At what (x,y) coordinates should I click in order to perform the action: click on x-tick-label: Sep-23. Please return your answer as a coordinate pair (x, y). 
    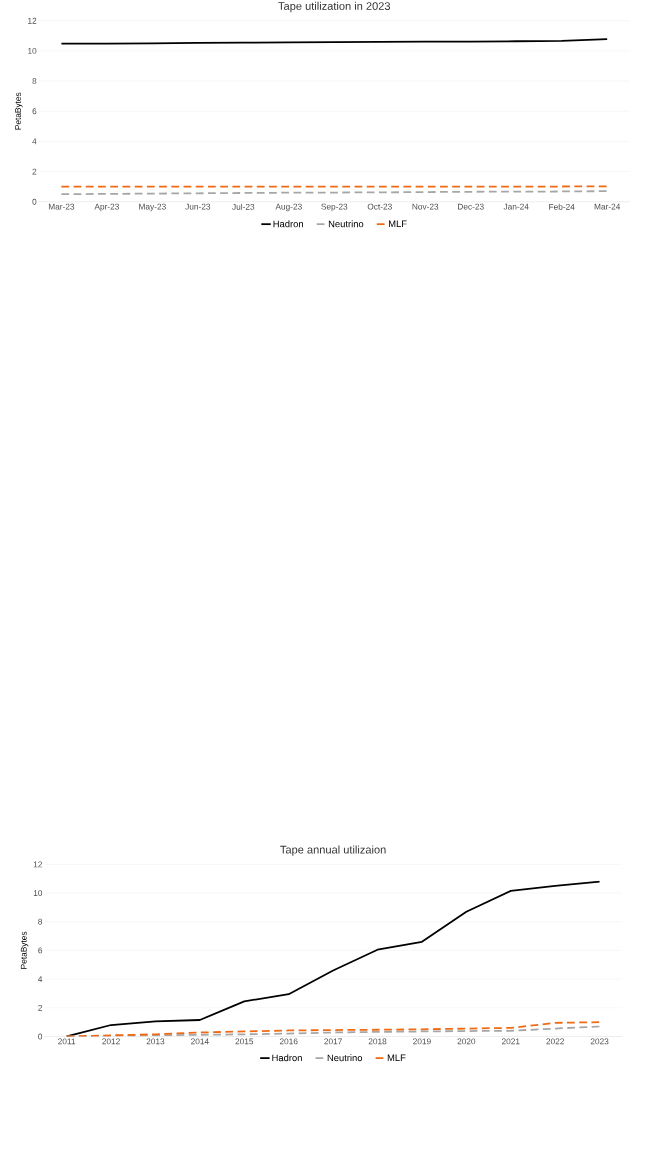
    Looking at the image, I should click on (334, 207).